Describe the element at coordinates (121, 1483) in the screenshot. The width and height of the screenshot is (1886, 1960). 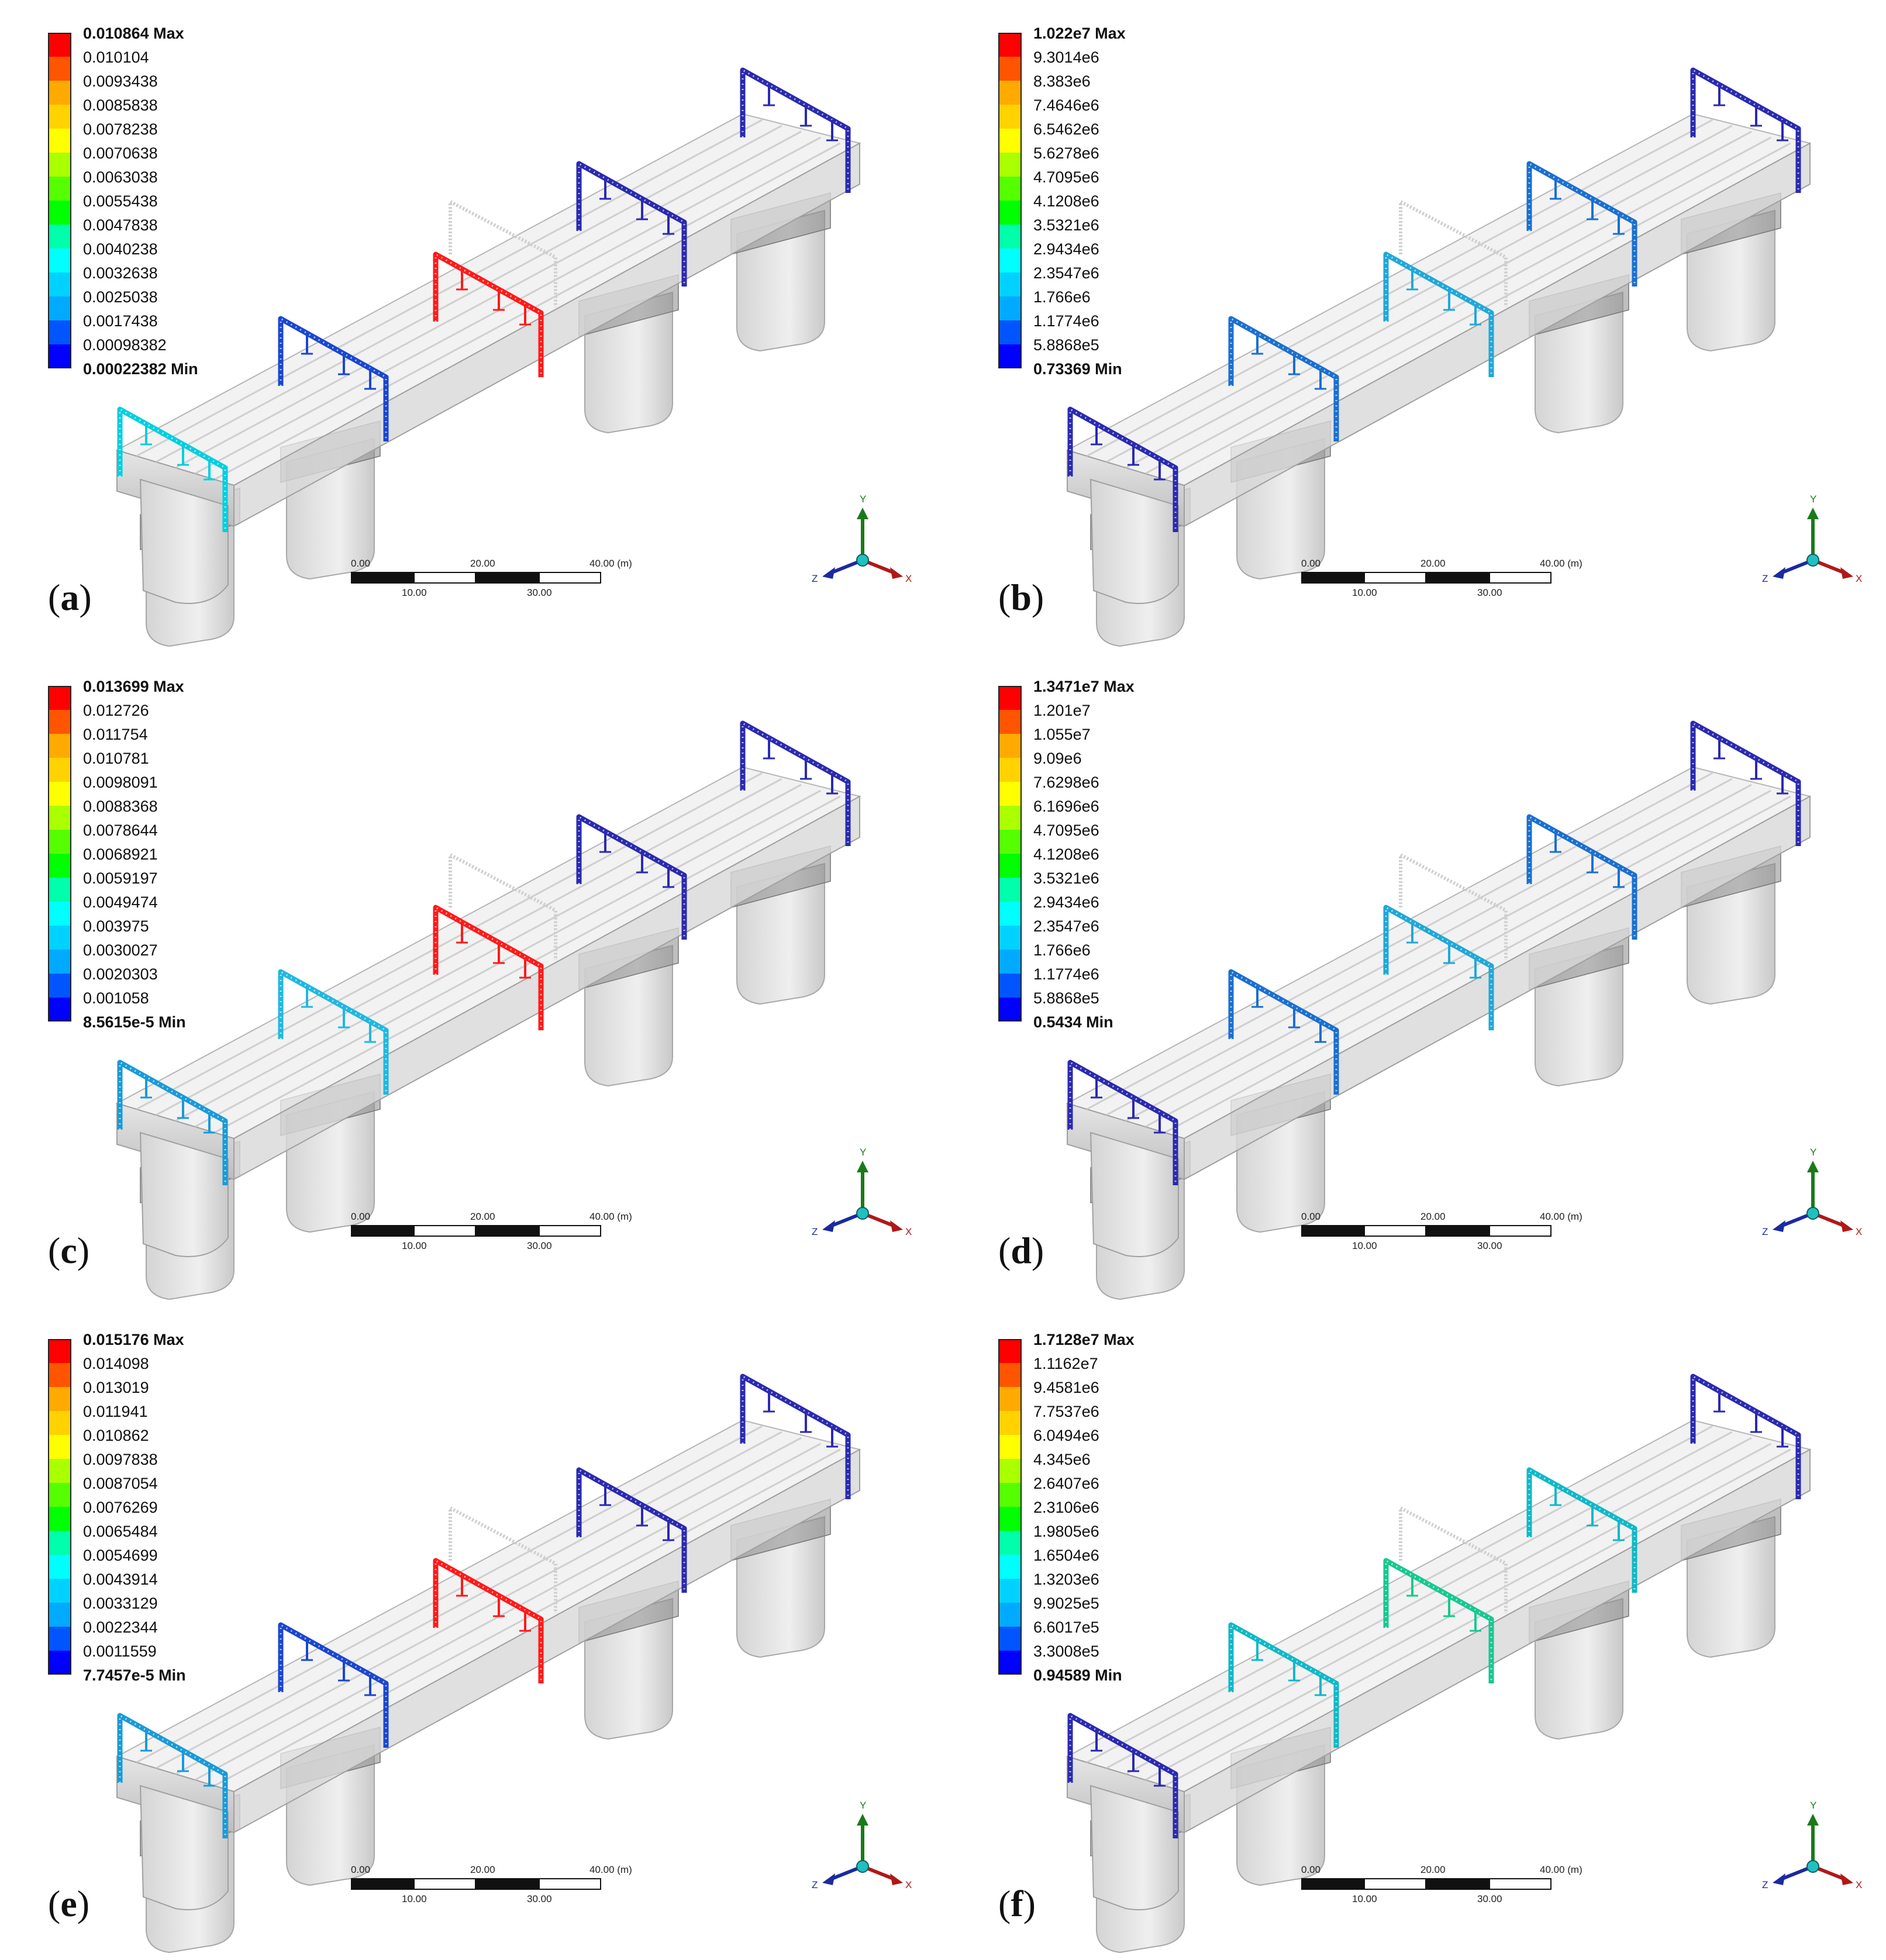
I see `legend-label: 0.0087054` at that location.